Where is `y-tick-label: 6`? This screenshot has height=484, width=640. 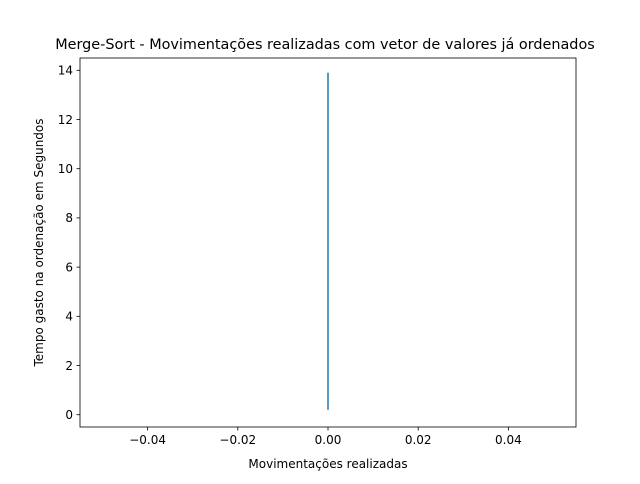
y-tick-label: 6 is located at coordinates (69, 267).